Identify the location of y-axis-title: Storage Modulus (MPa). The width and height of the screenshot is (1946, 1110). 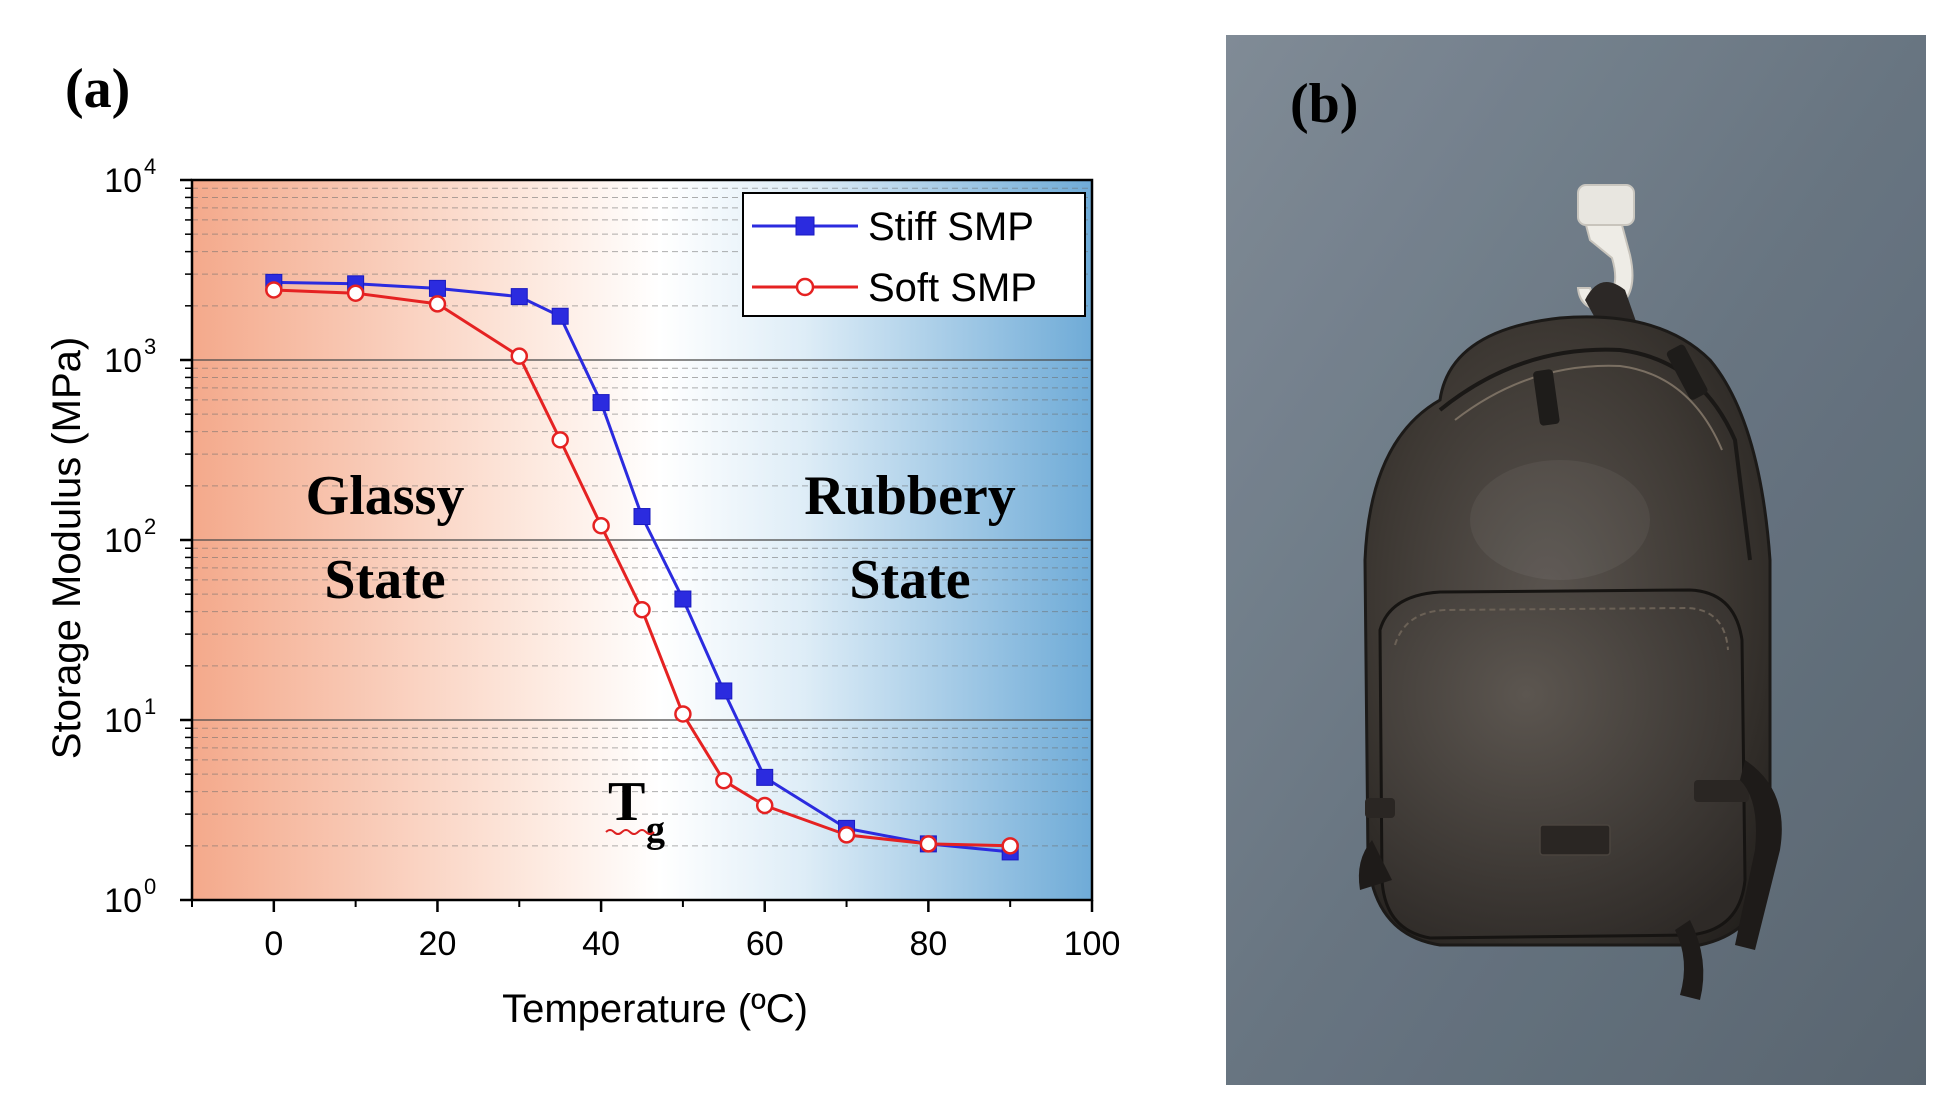
(67, 548).